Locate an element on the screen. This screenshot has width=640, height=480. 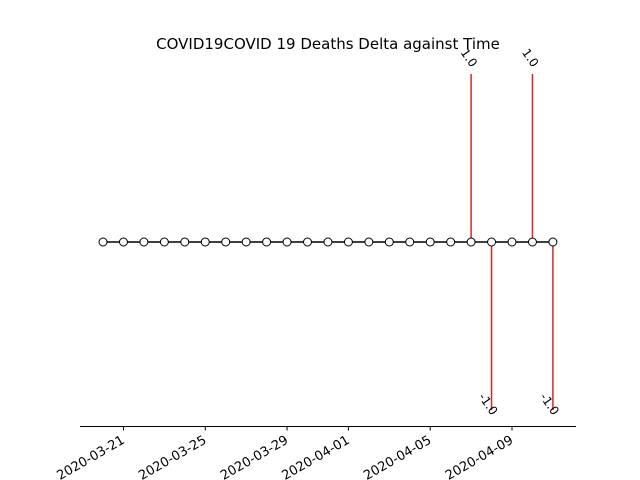
stems-group is located at coordinates (512, 242).